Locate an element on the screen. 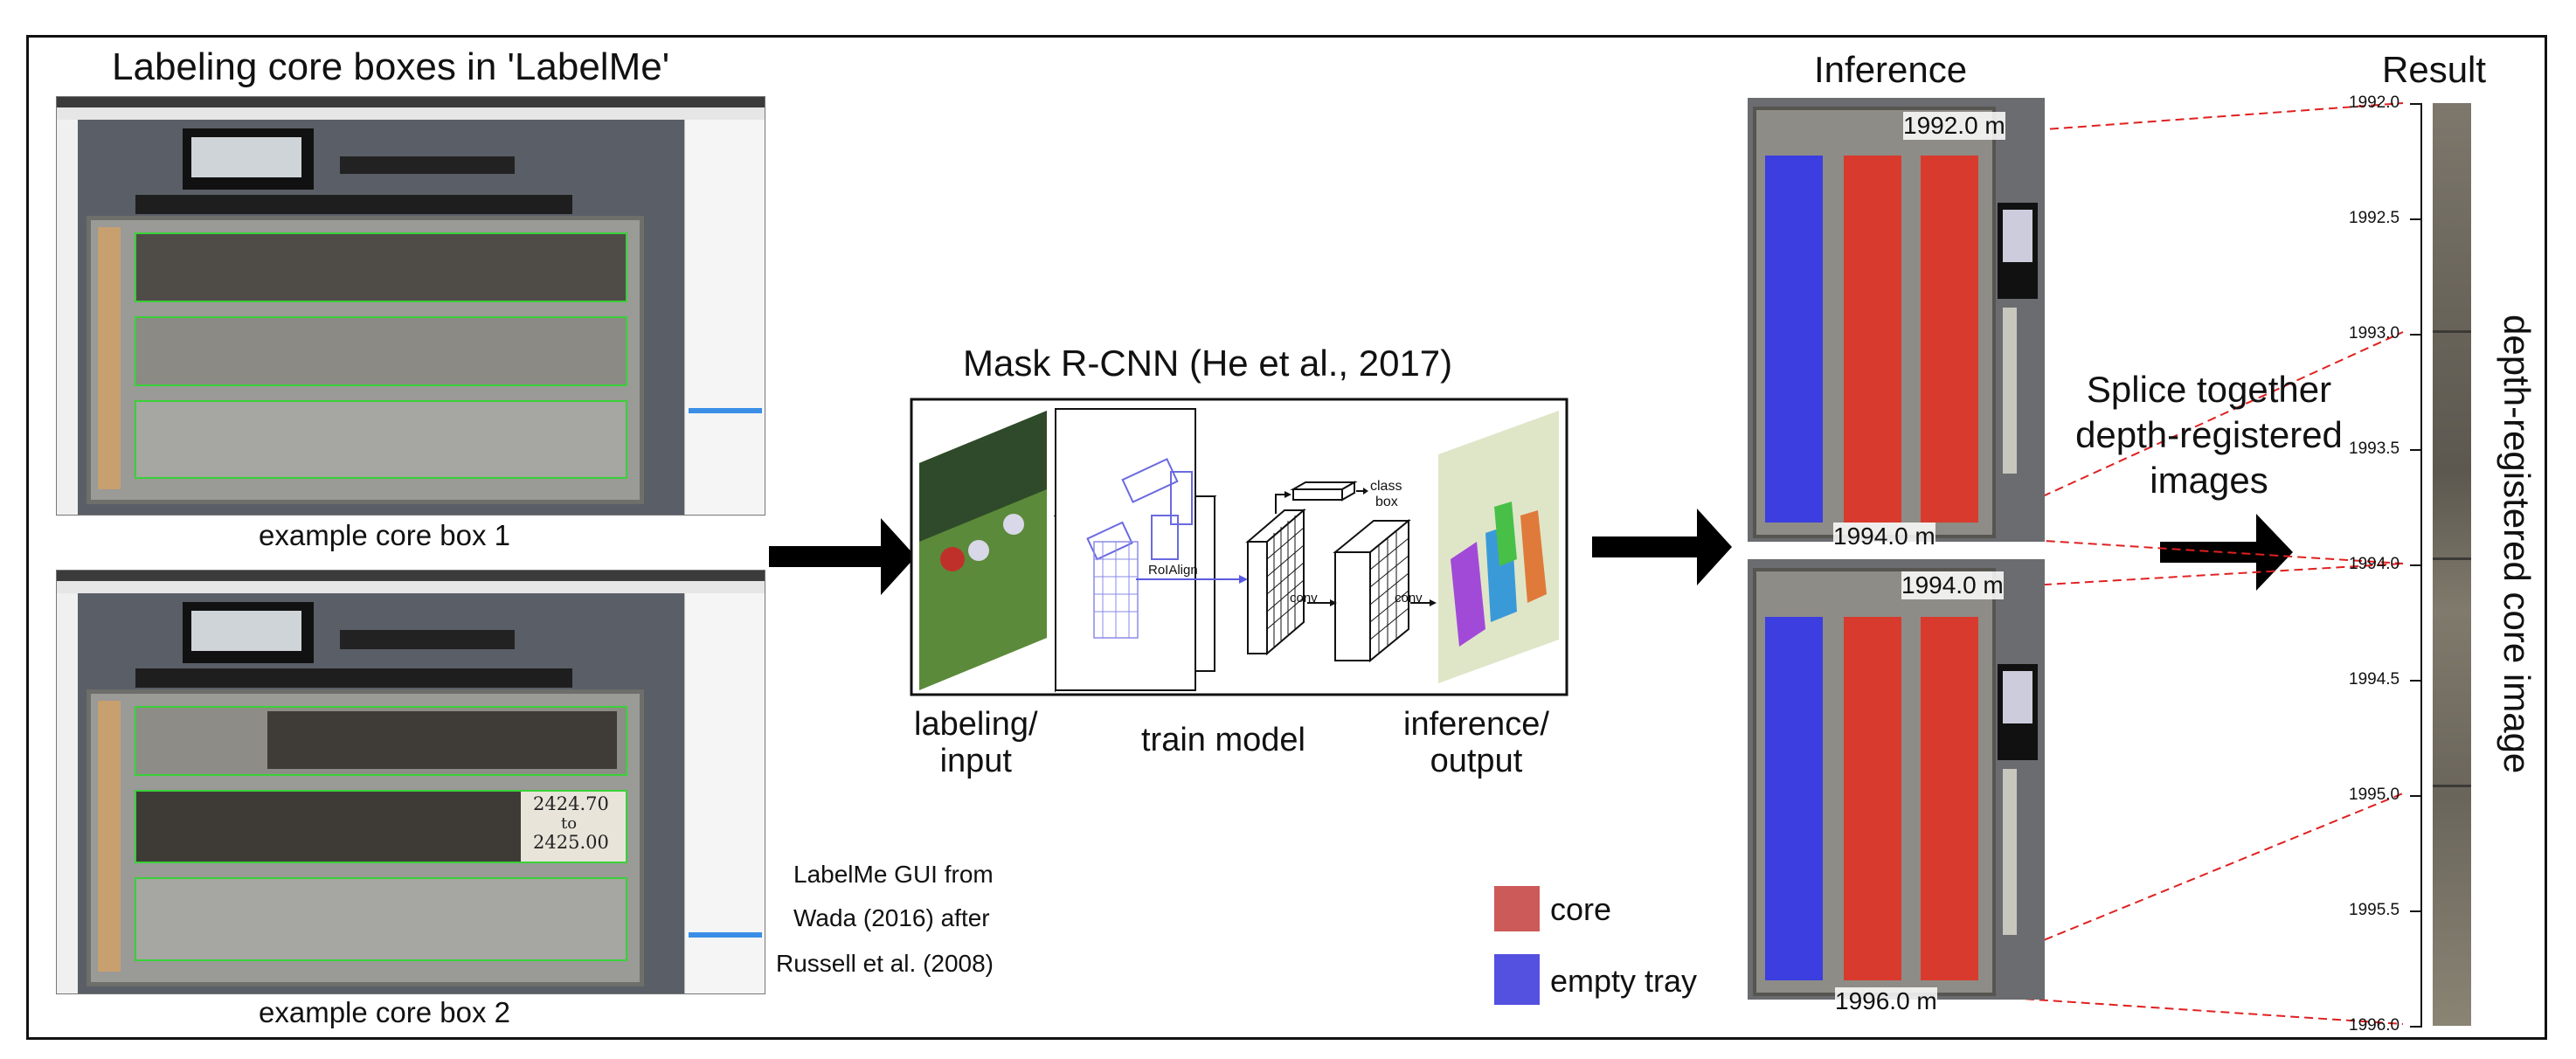  depth-tick-label: 1995.0 is located at coordinates (2374, 795).